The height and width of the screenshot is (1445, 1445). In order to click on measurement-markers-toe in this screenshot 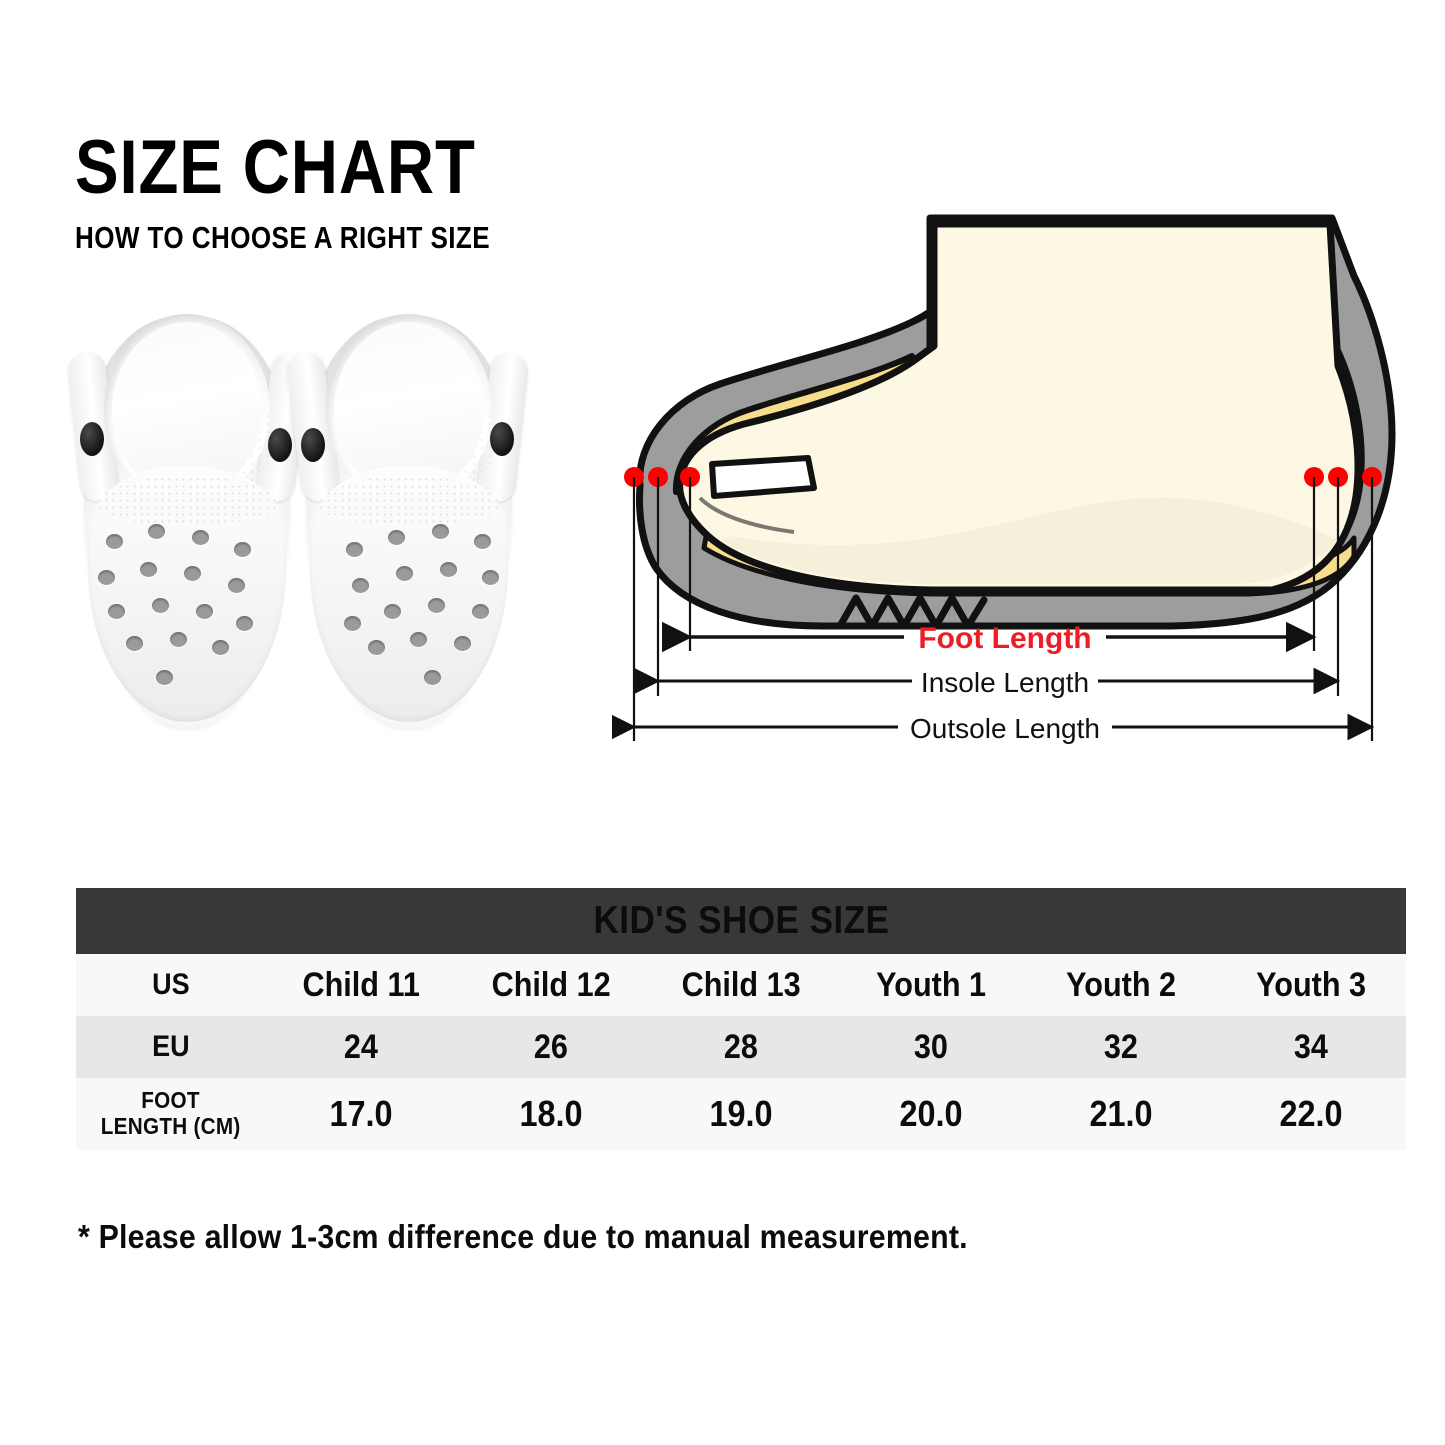, I will do `click(662, 477)`.